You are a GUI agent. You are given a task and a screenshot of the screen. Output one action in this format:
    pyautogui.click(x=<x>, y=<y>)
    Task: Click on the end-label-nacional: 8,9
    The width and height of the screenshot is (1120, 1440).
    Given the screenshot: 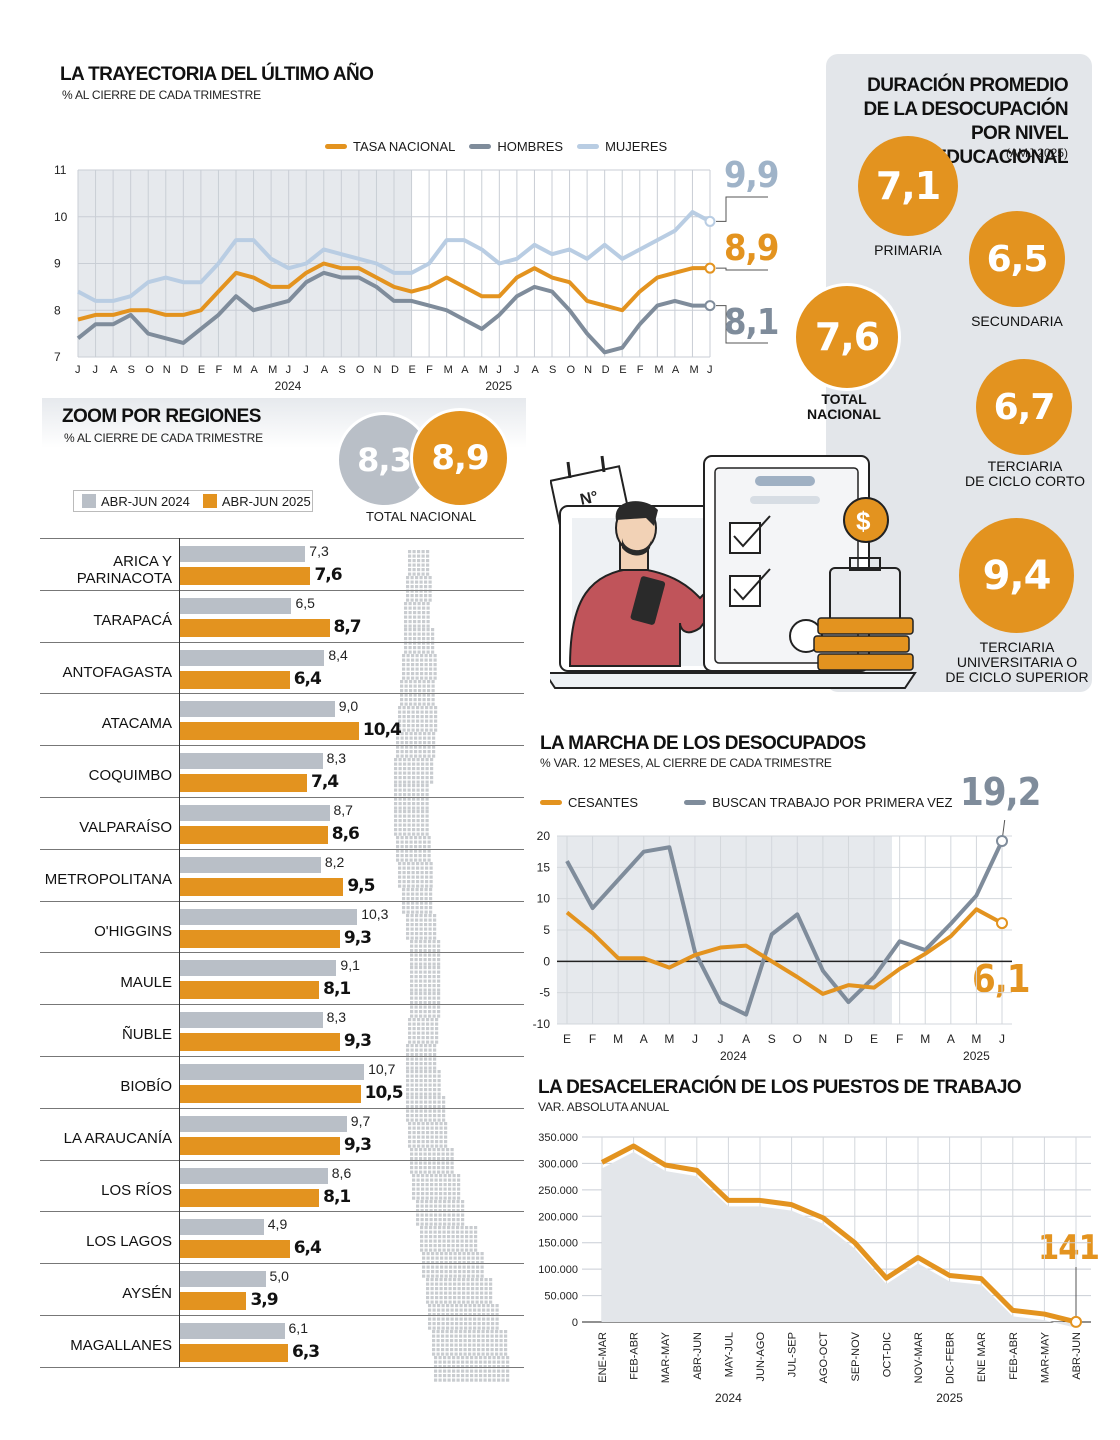 What is the action you would take?
    pyautogui.click(x=751, y=248)
    